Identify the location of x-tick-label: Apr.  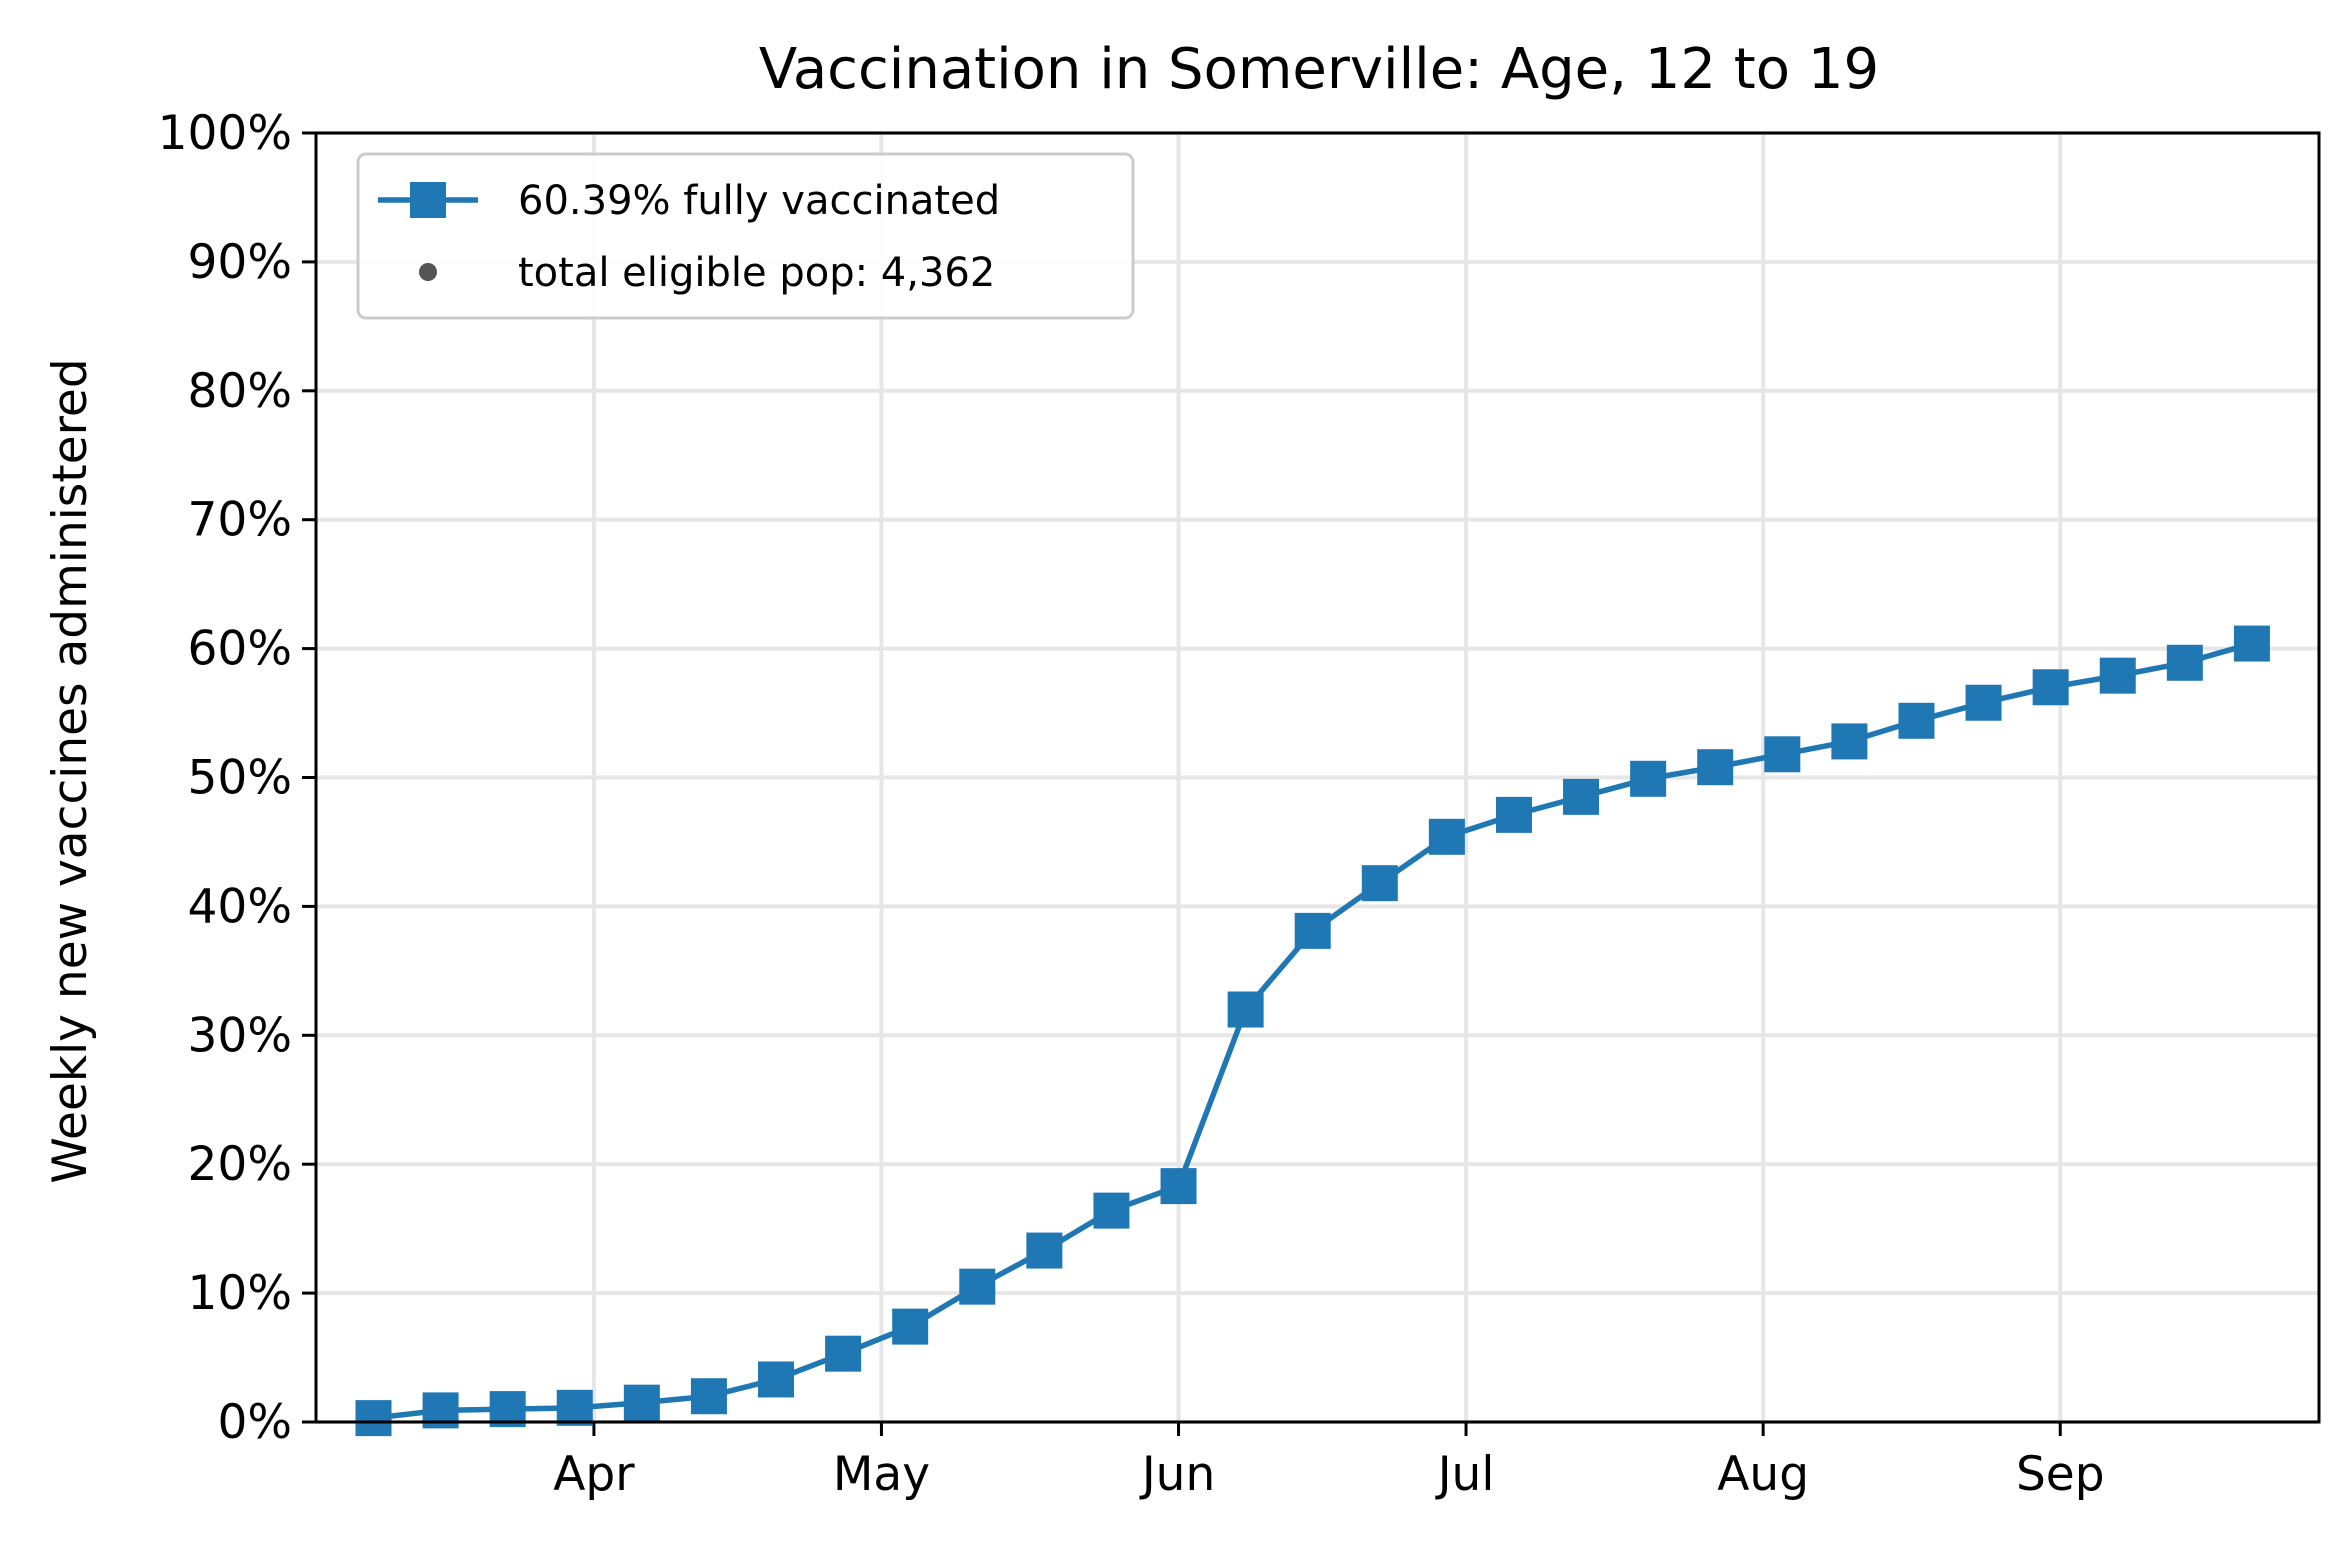
(594, 1474).